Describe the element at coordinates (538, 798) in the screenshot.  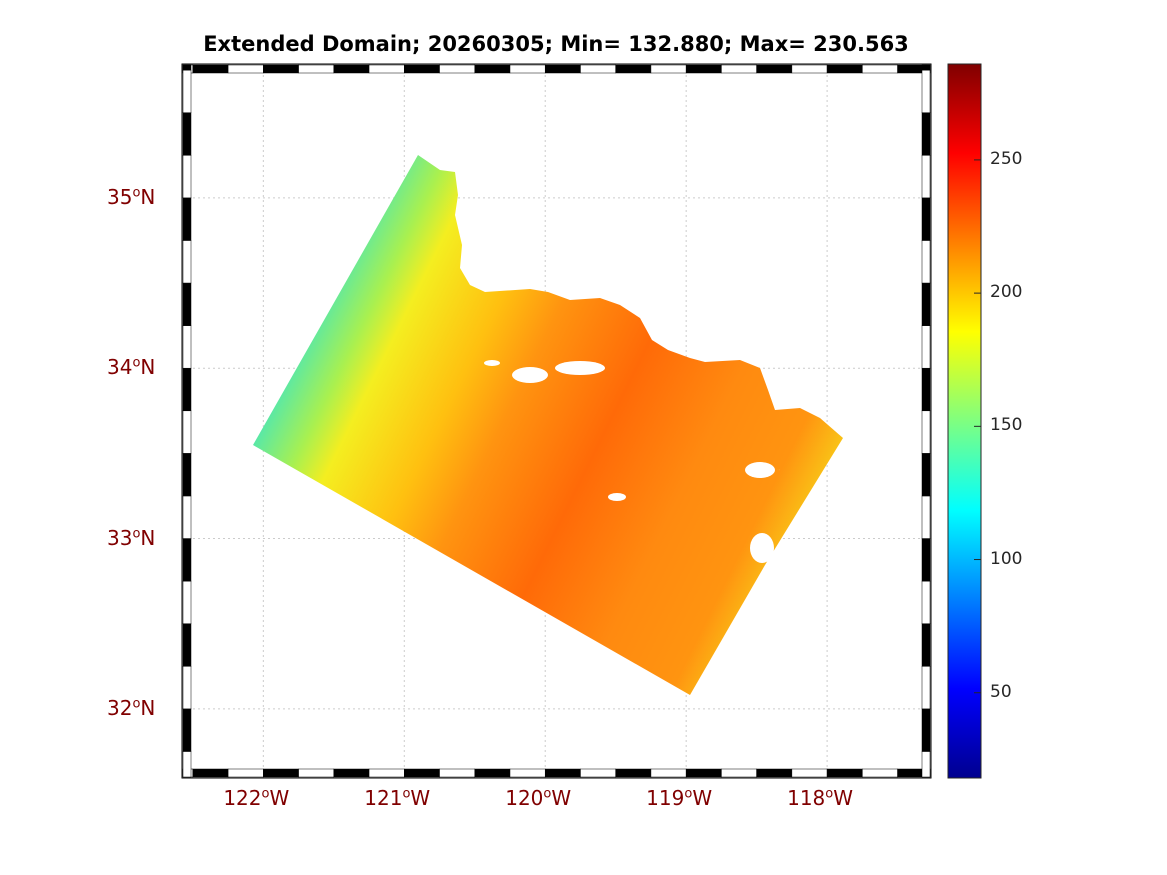
I see `x-tick-label: 120oW` at that location.